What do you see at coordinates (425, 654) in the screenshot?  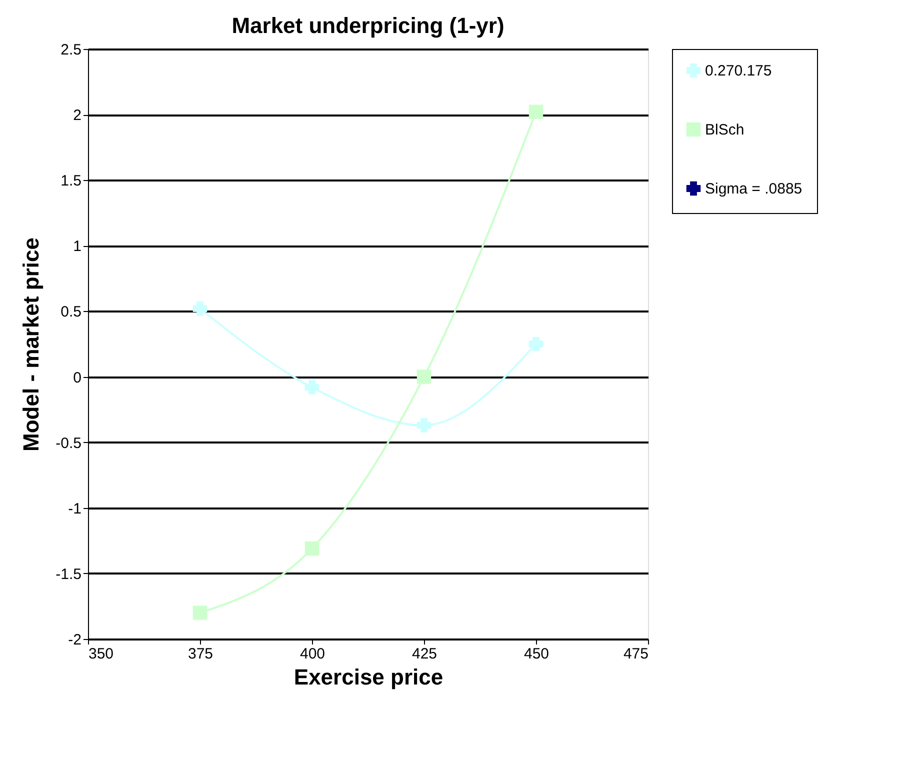 I see `x-tick-label: 425` at bounding box center [425, 654].